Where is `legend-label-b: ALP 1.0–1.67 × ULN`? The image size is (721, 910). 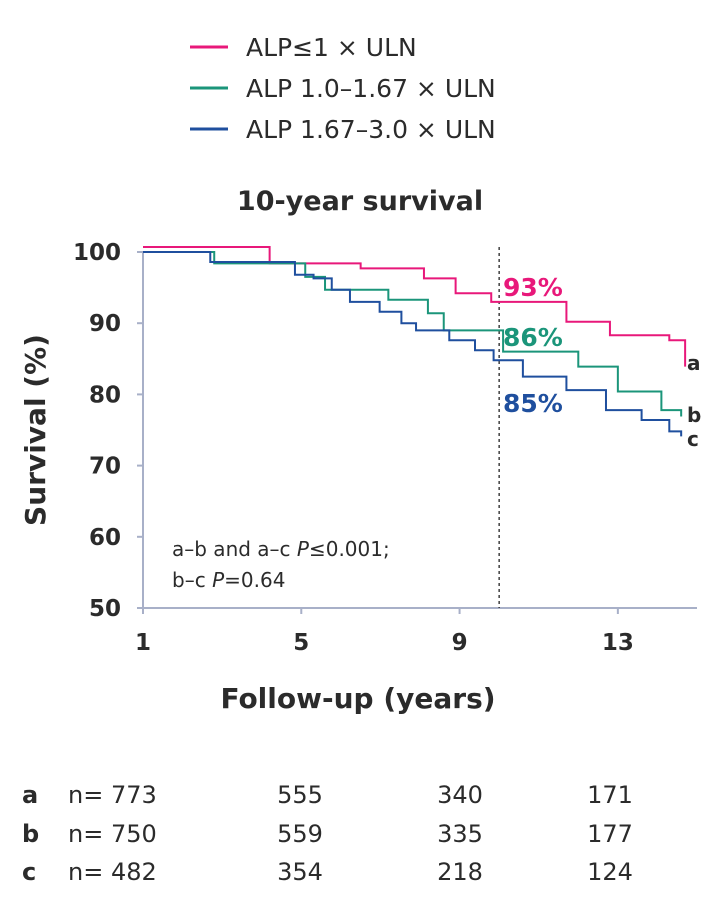
legend-label-b: ALP 1.0–1.67 × ULN is located at coordinates (371, 88).